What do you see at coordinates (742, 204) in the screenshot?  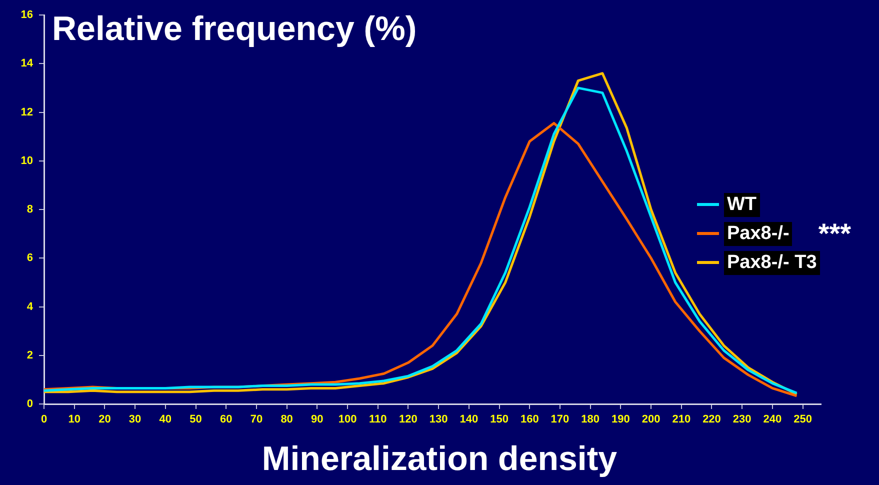 I see `legend-label: WT` at bounding box center [742, 204].